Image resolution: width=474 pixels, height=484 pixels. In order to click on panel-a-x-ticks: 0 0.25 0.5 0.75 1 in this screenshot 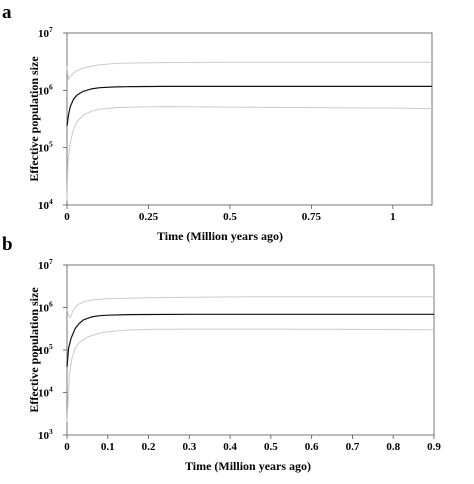, I will do `click(230, 214)`.